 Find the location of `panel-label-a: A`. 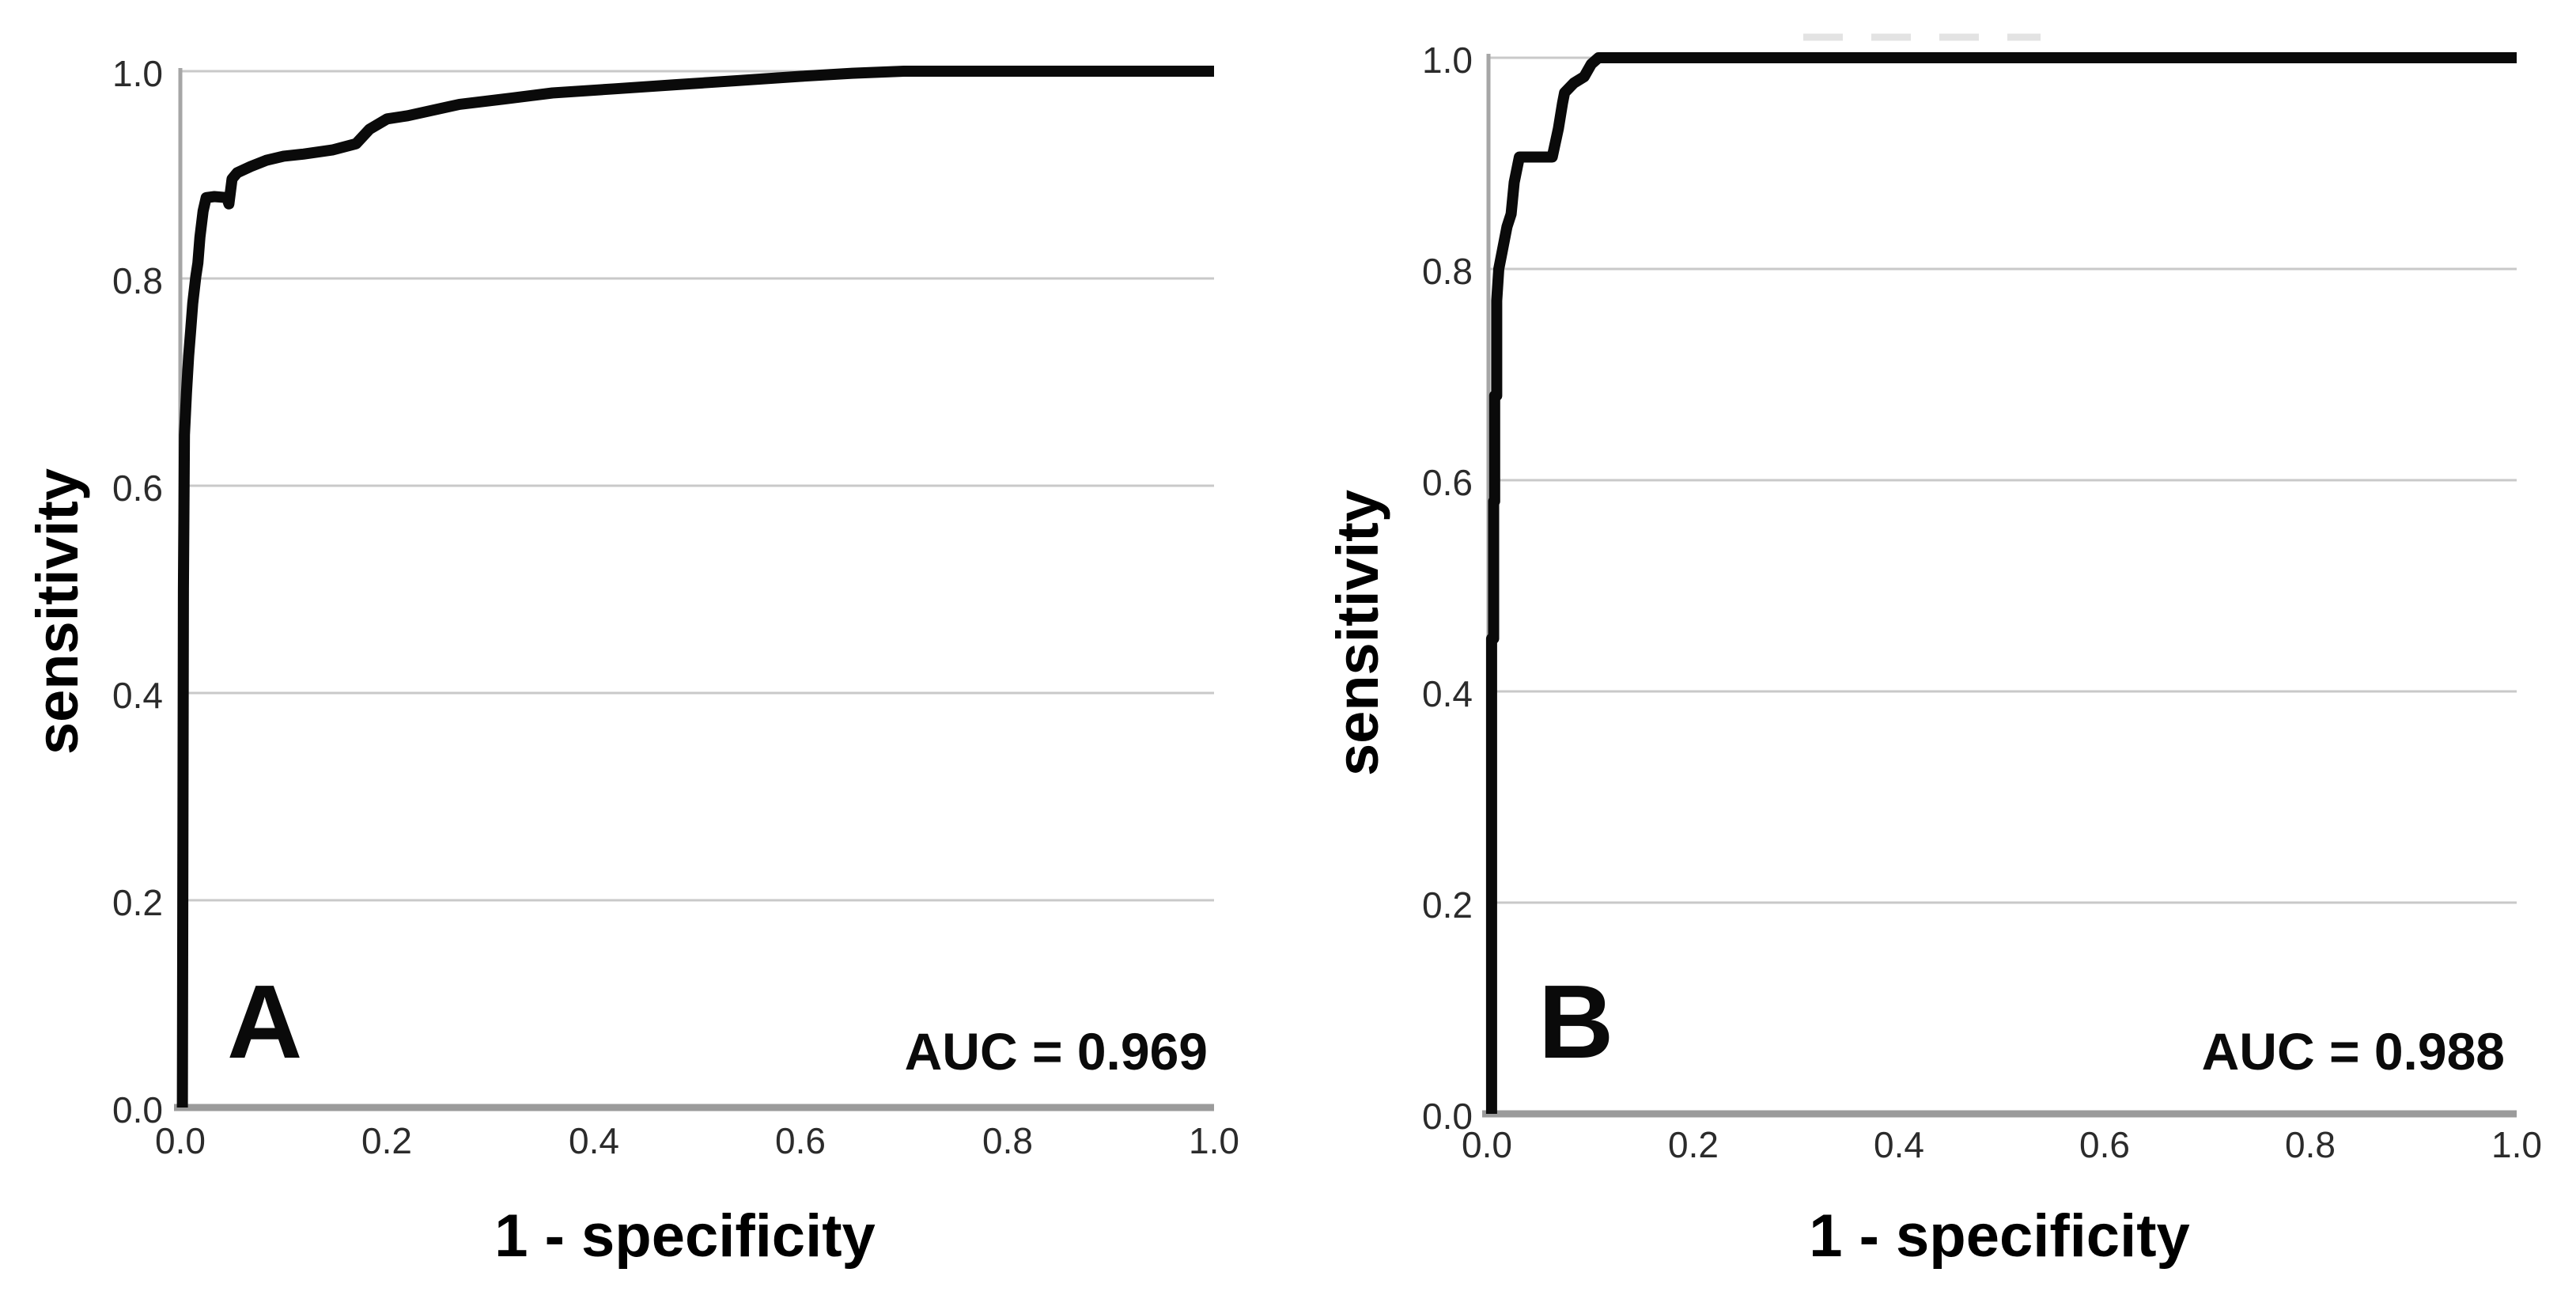

panel-label-a: A is located at coordinates (264, 1022).